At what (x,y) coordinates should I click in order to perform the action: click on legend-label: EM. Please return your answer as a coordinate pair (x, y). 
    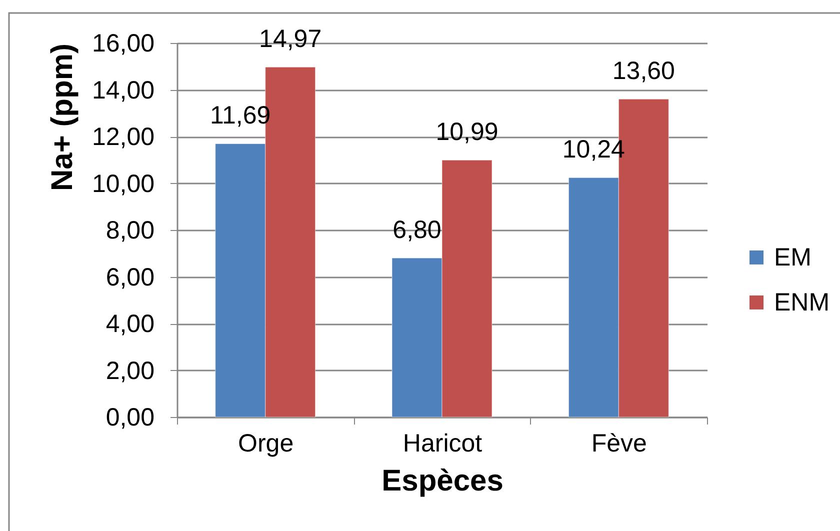
    Looking at the image, I should click on (793, 257).